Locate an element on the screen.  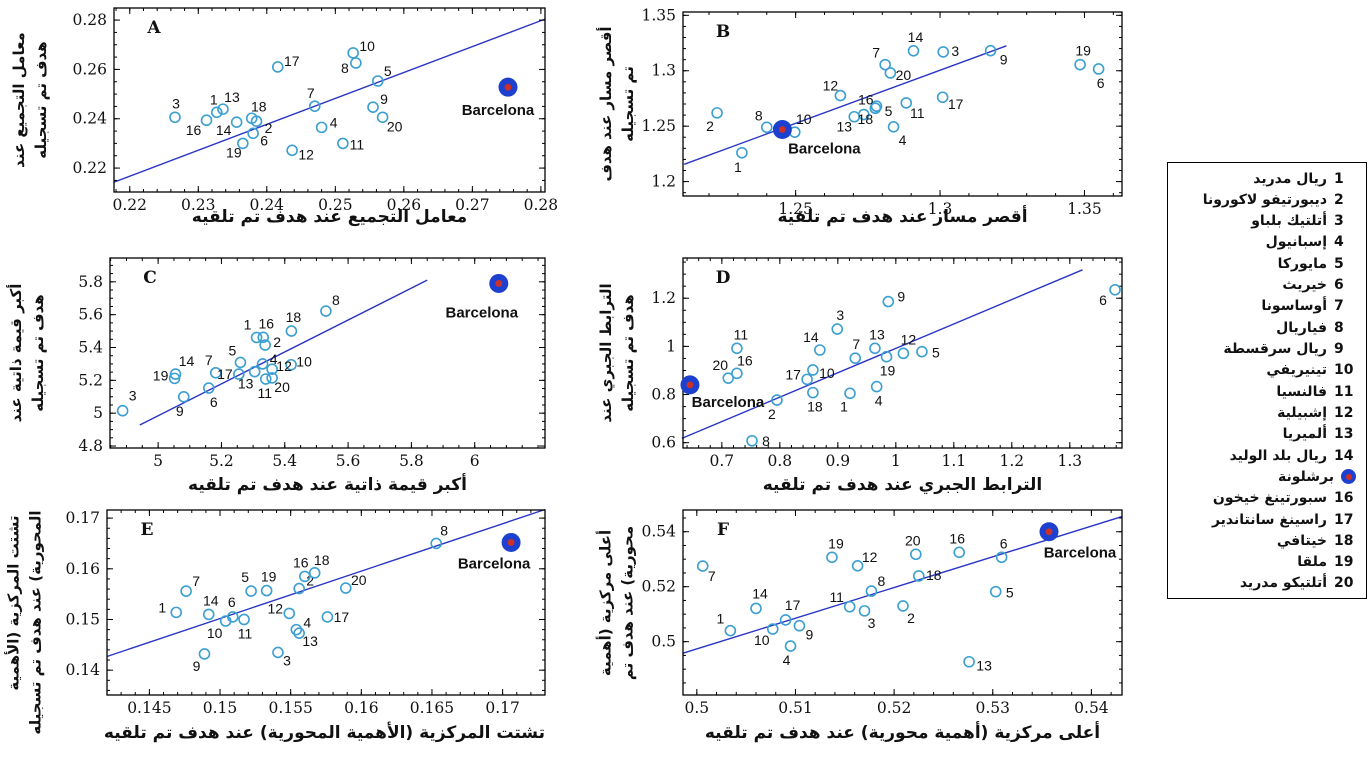
legend-item-8: فياريال 8 is located at coordinates (1266, 327).